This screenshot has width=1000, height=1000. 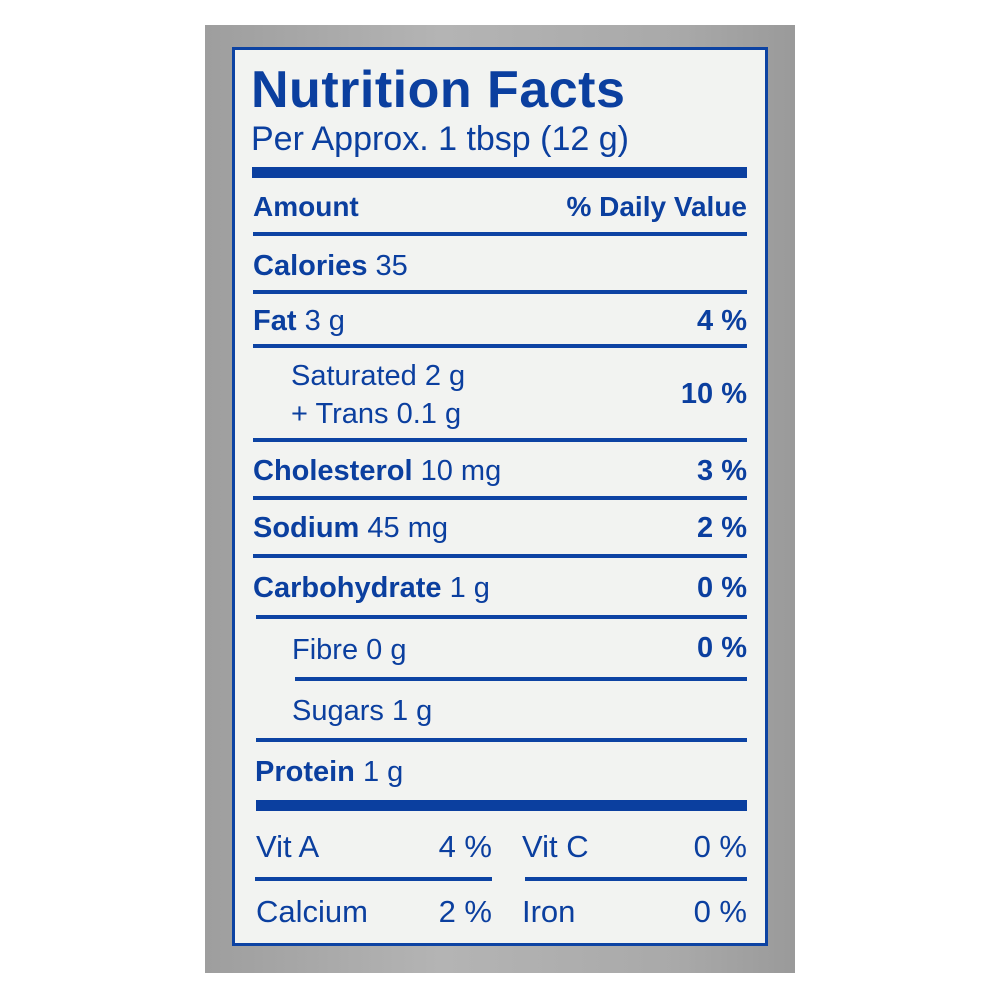 I want to click on sugars-row: Sugars 1 g, so click(x=362, y=711).